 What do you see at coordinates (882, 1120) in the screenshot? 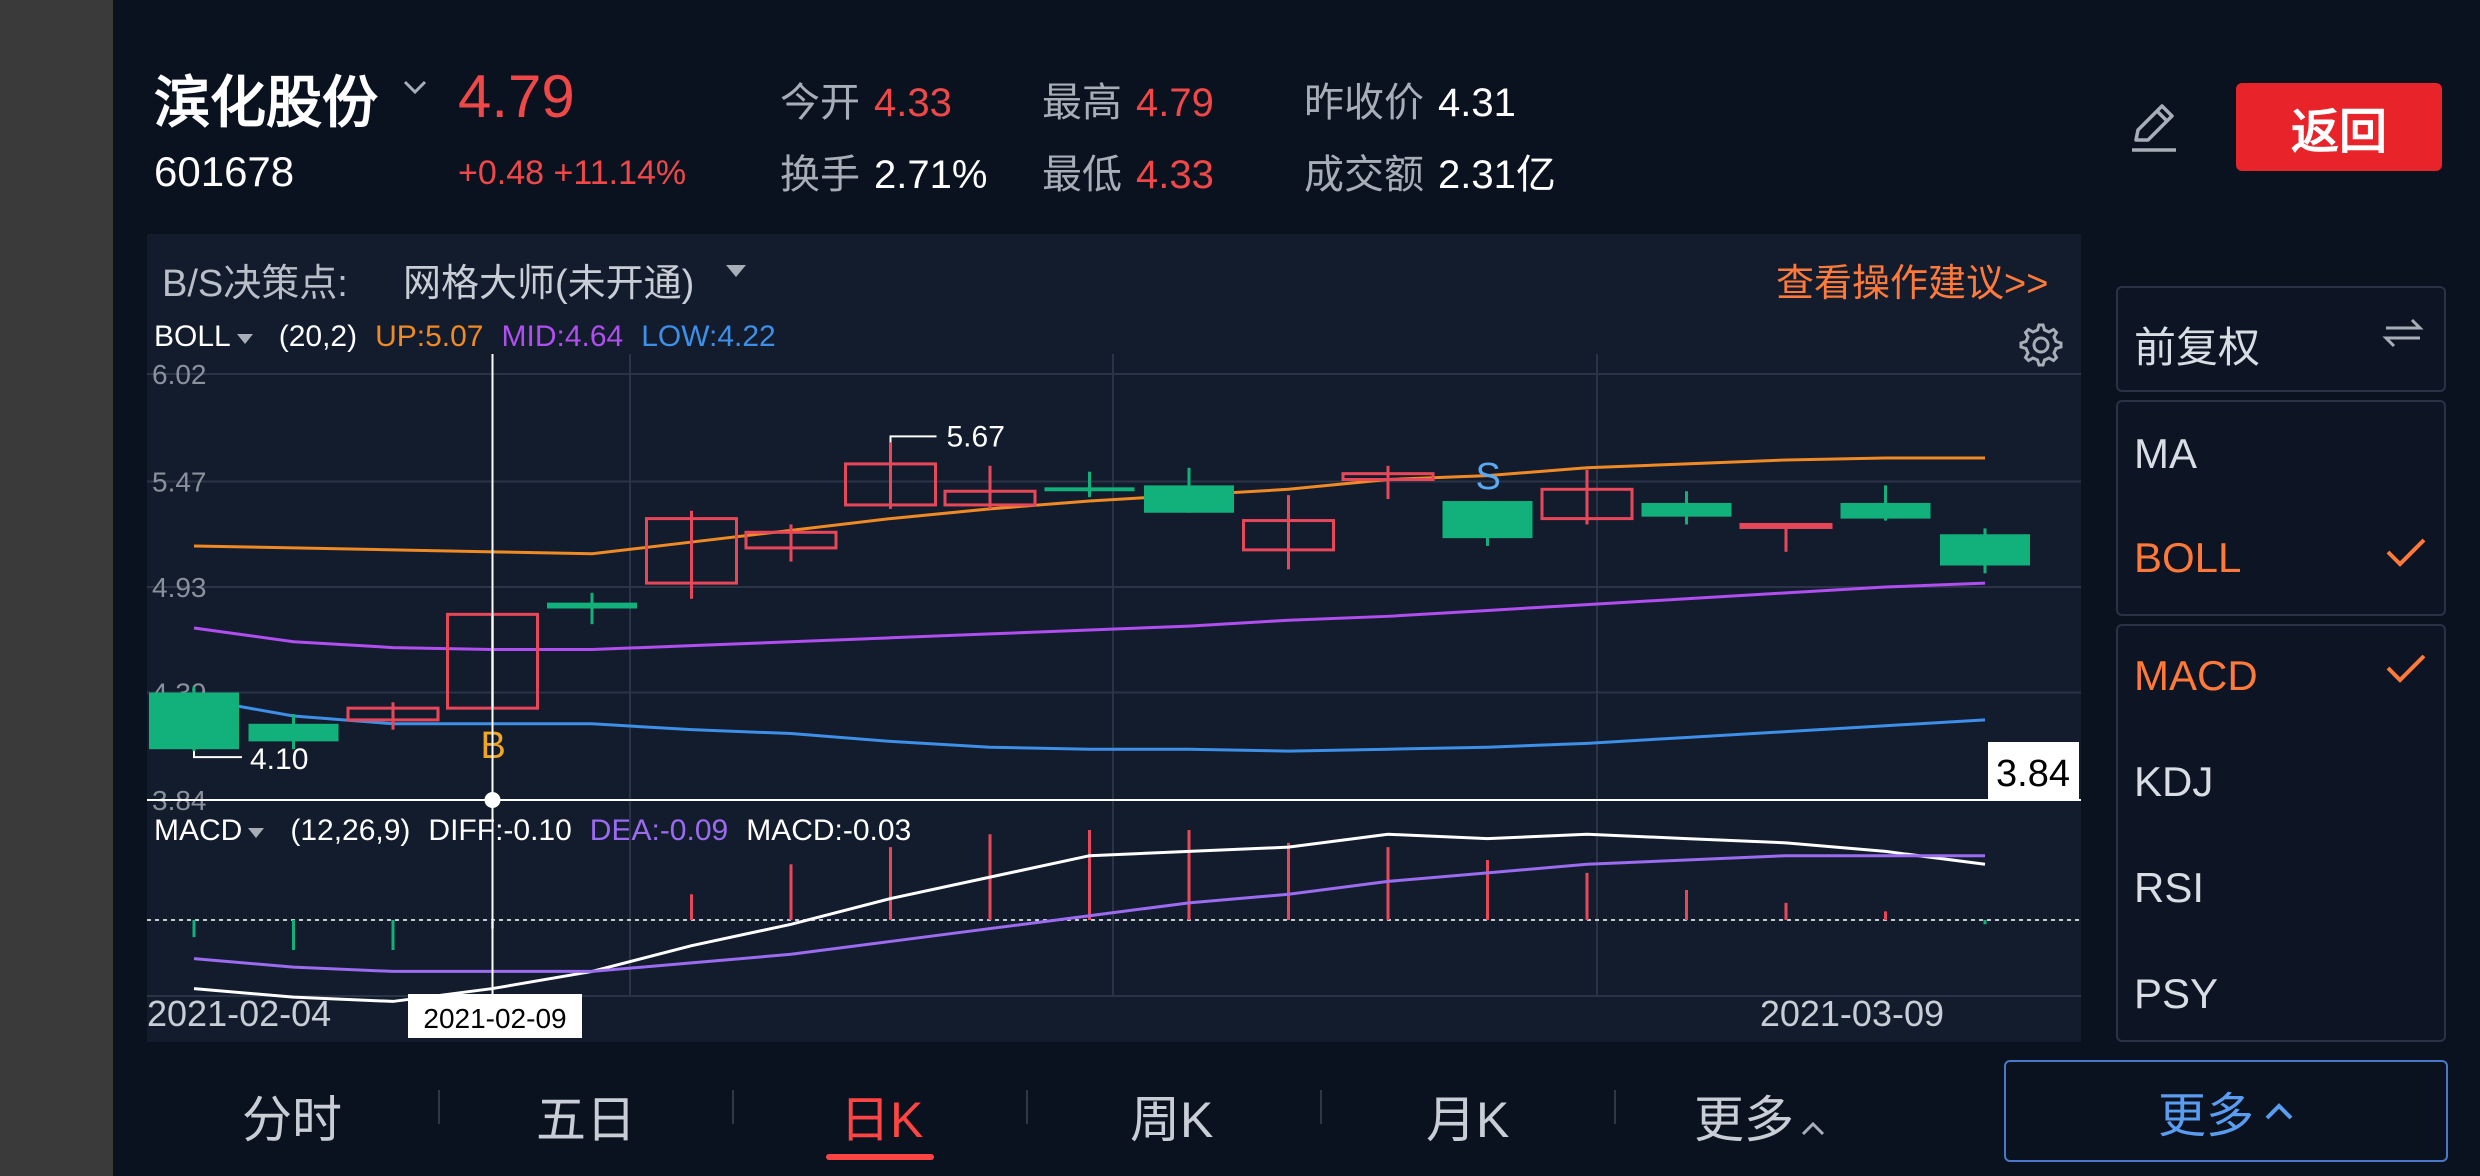
I see `tab-daily-k: 日K` at bounding box center [882, 1120].